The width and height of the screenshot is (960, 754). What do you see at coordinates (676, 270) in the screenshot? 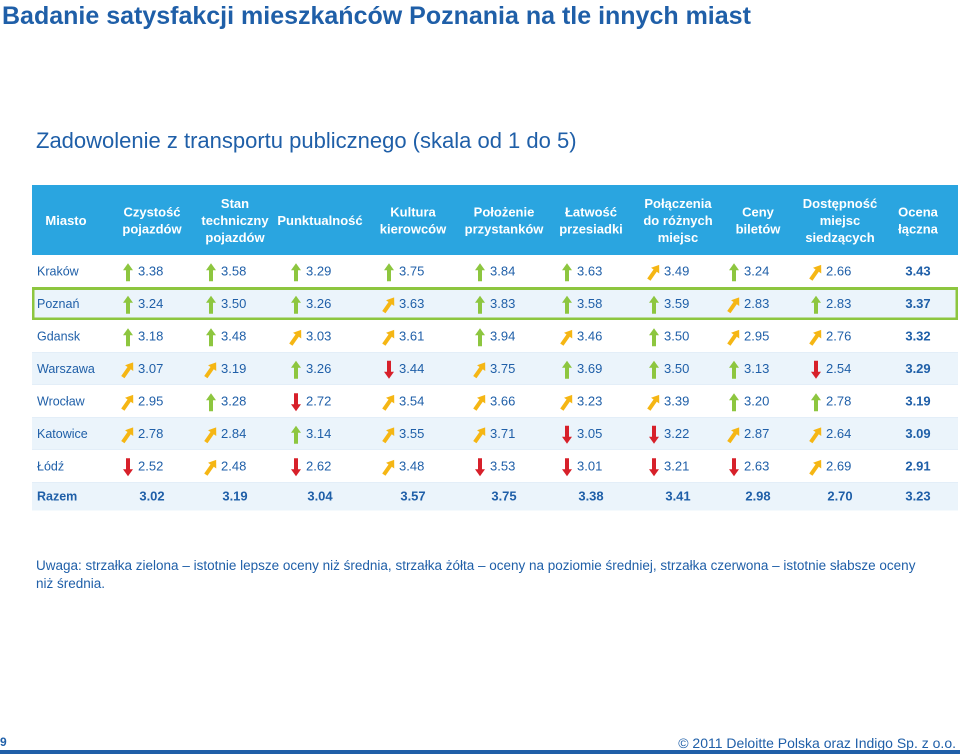
I see `rating-value: 3.49` at bounding box center [676, 270].